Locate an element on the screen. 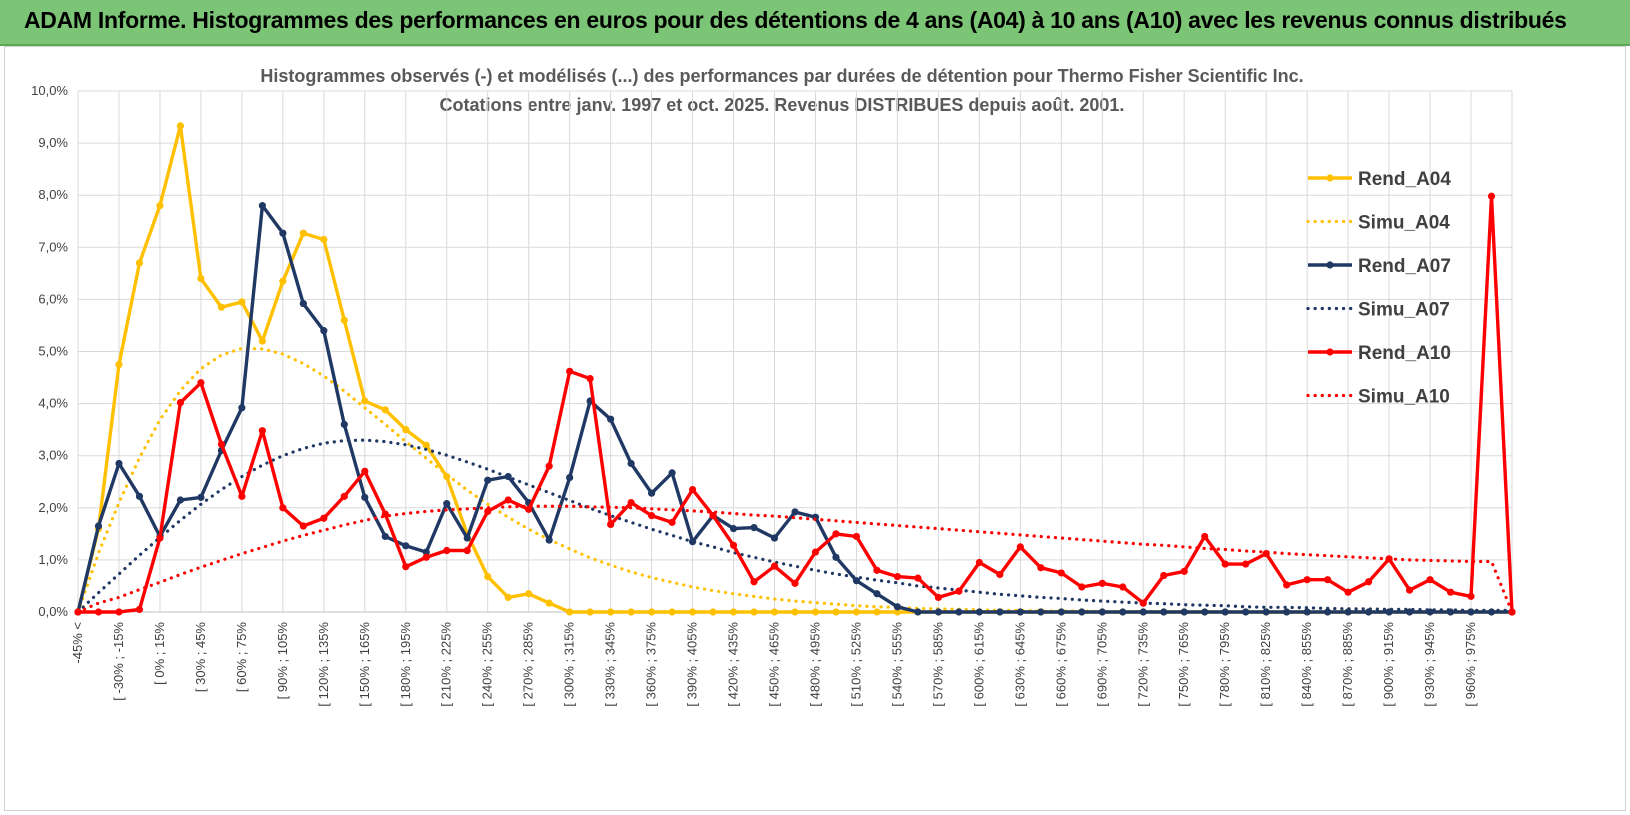 This screenshot has width=1630, height=815. legend-simu-a10-label: Simu_A10 is located at coordinates (1404, 397).